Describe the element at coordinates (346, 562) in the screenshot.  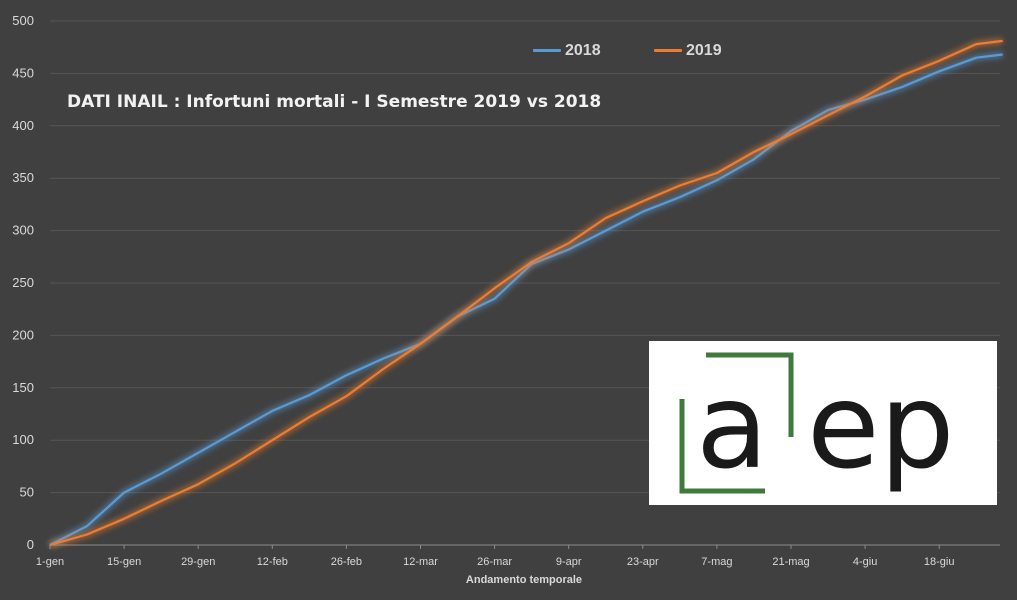
I see `x-tick-label: 26-feb` at that location.